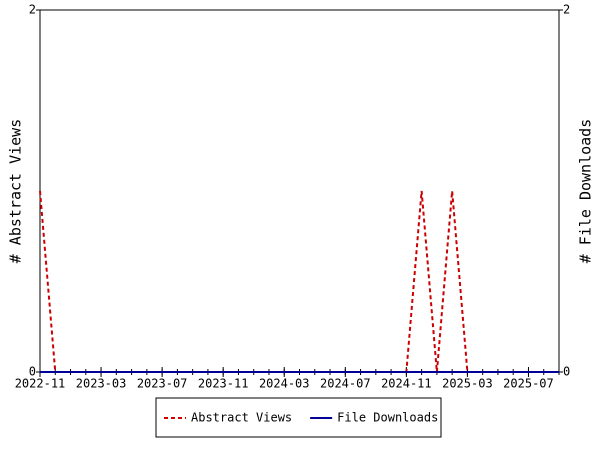 This screenshot has width=600, height=450. Describe the element at coordinates (566, 10) in the screenshot. I see `y2-tick-label: 2` at that location.